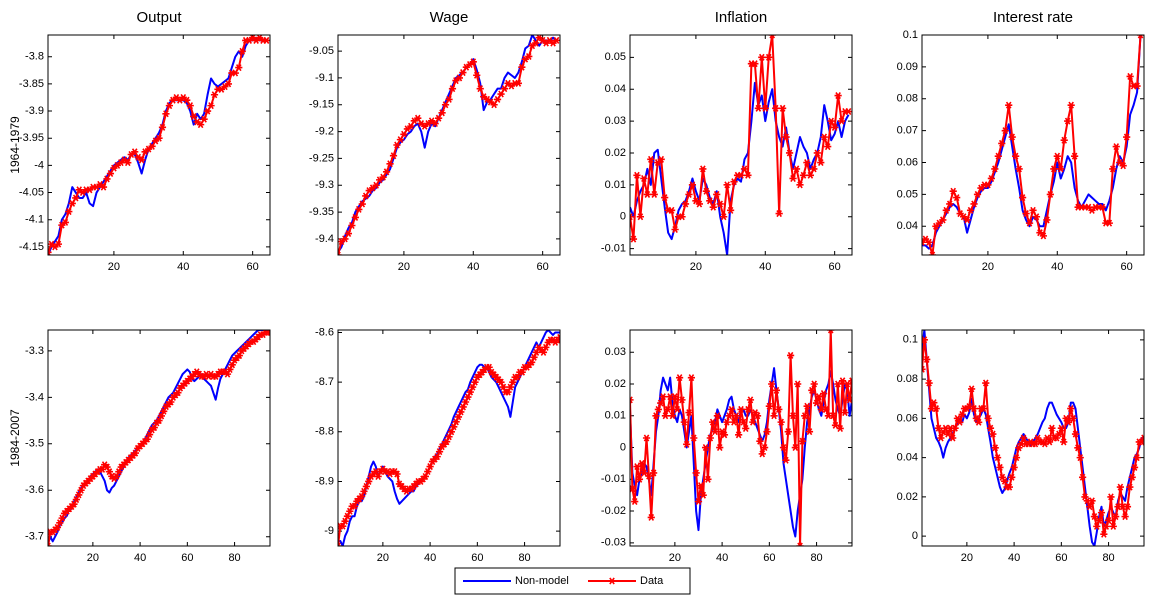  What do you see at coordinates (1033, 438) in the screenshot?
I see `plot-area` at bounding box center [1033, 438].